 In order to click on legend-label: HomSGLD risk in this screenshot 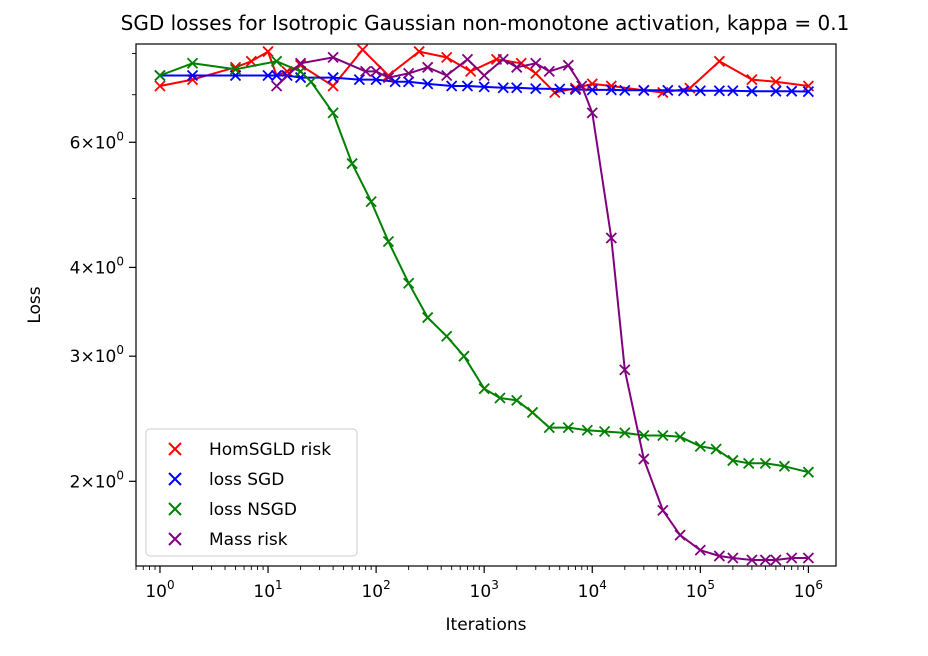, I will do `click(270, 450)`.